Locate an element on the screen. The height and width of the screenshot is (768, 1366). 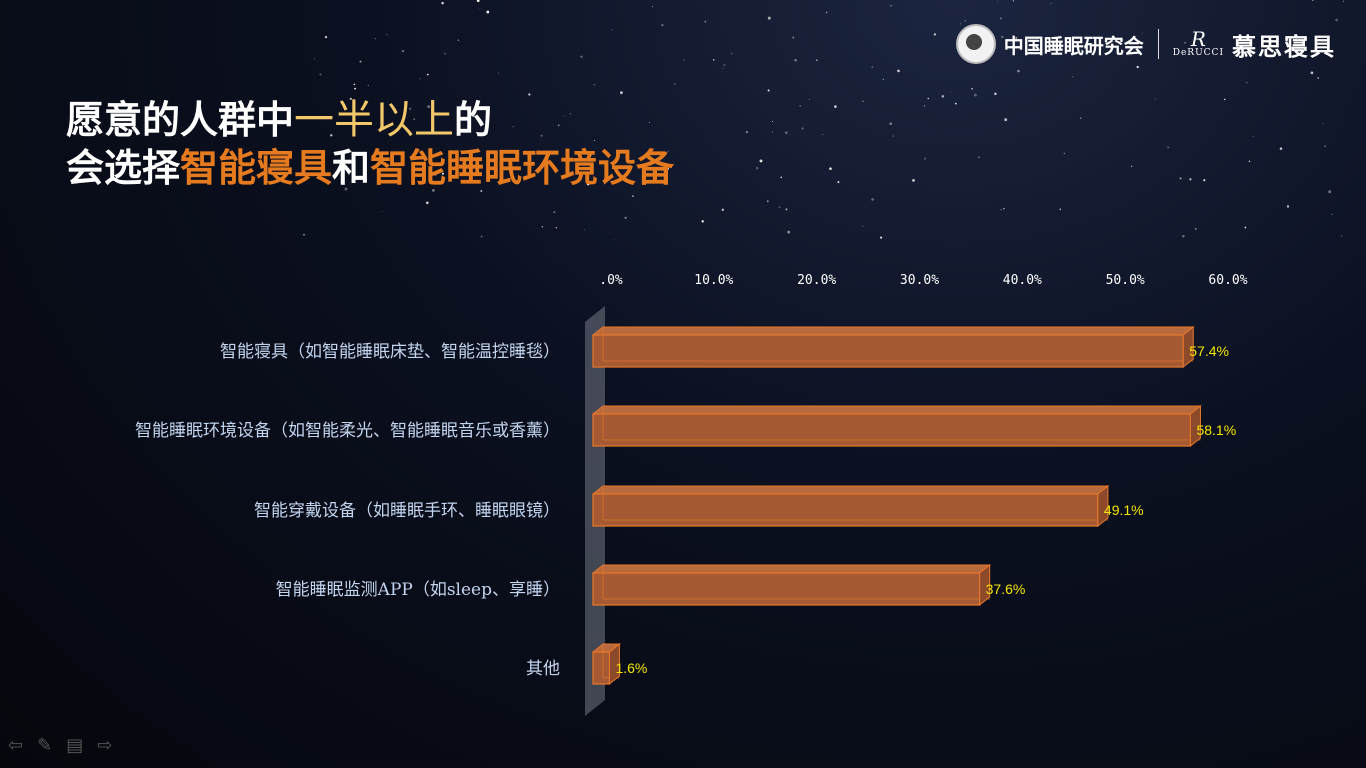
x-tick-label: 10.0% is located at coordinates (713, 280).